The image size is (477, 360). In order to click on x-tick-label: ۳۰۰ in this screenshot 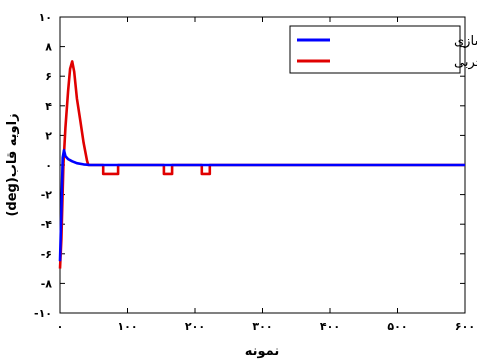, I will do `click(262, 326)`.